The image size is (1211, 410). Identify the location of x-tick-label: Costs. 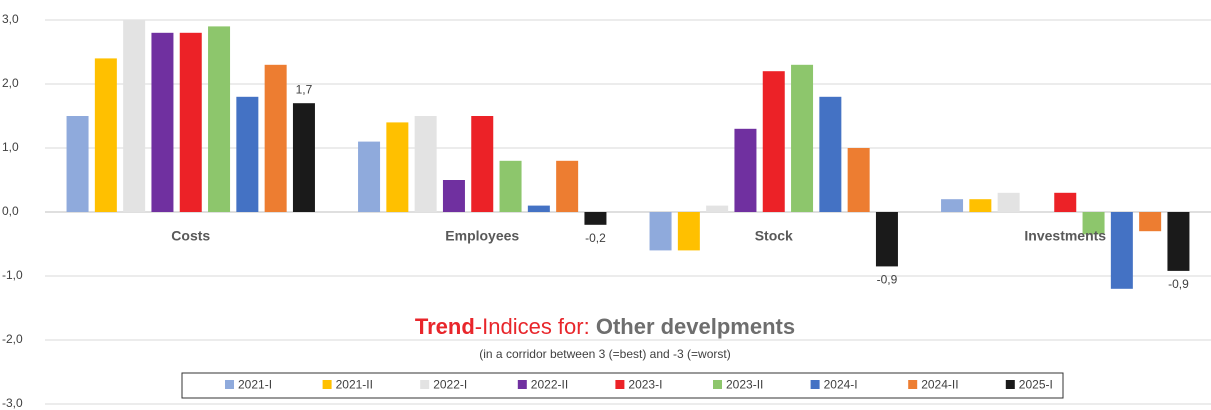
(190, 236).